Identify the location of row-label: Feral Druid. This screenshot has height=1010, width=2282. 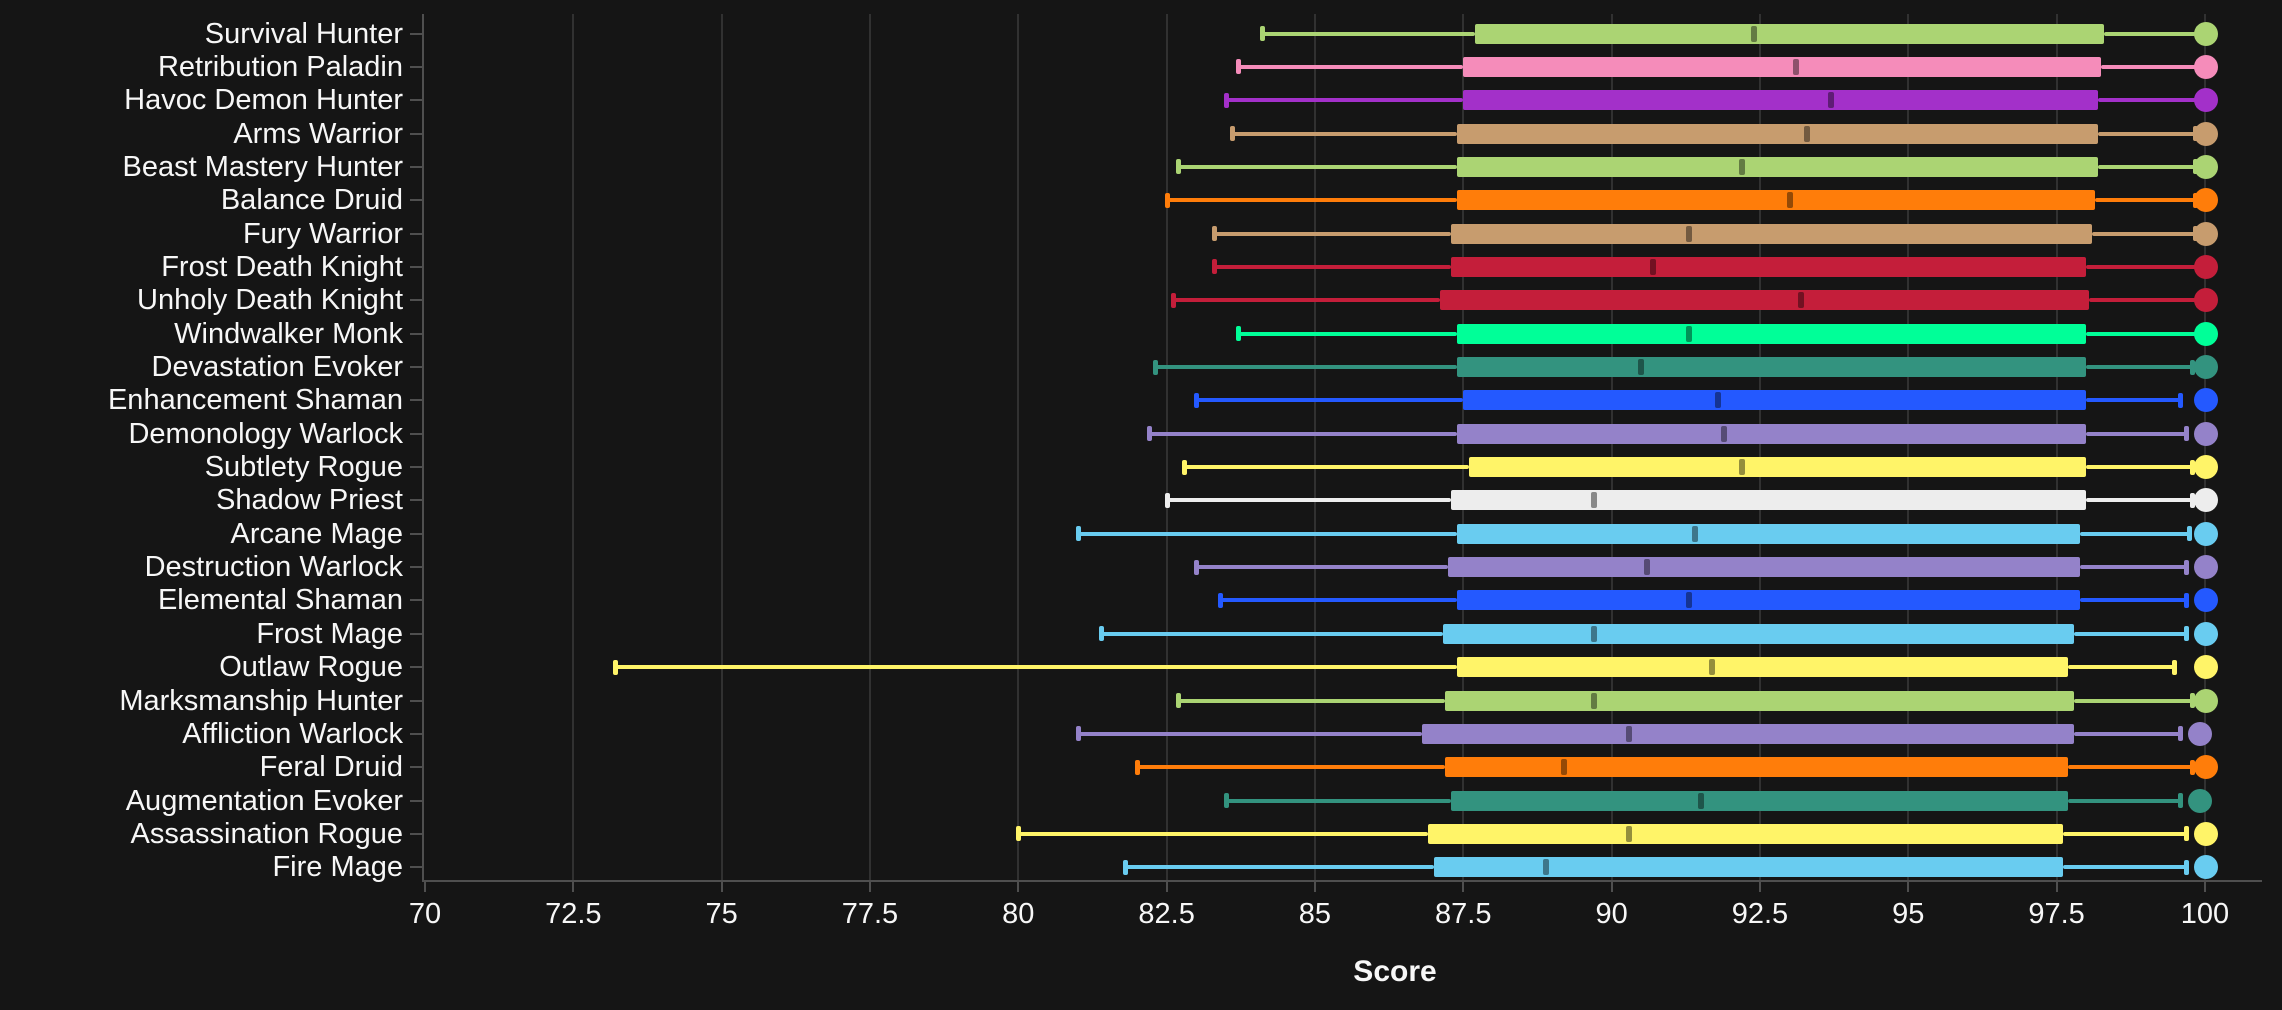
(331, 767).